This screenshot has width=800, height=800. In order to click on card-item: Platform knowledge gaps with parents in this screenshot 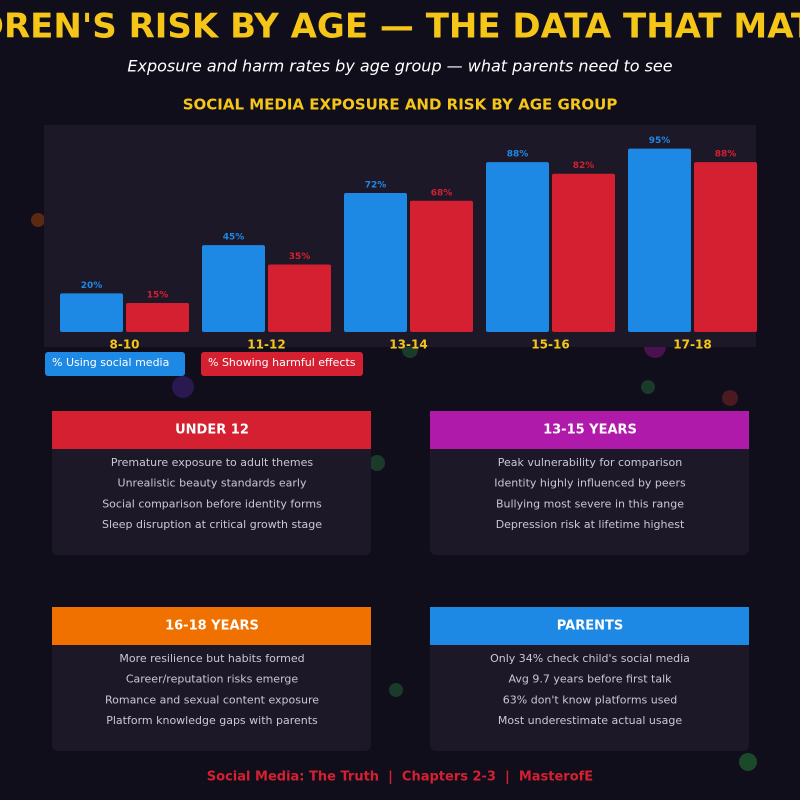, I will do `click(212, 720)`.